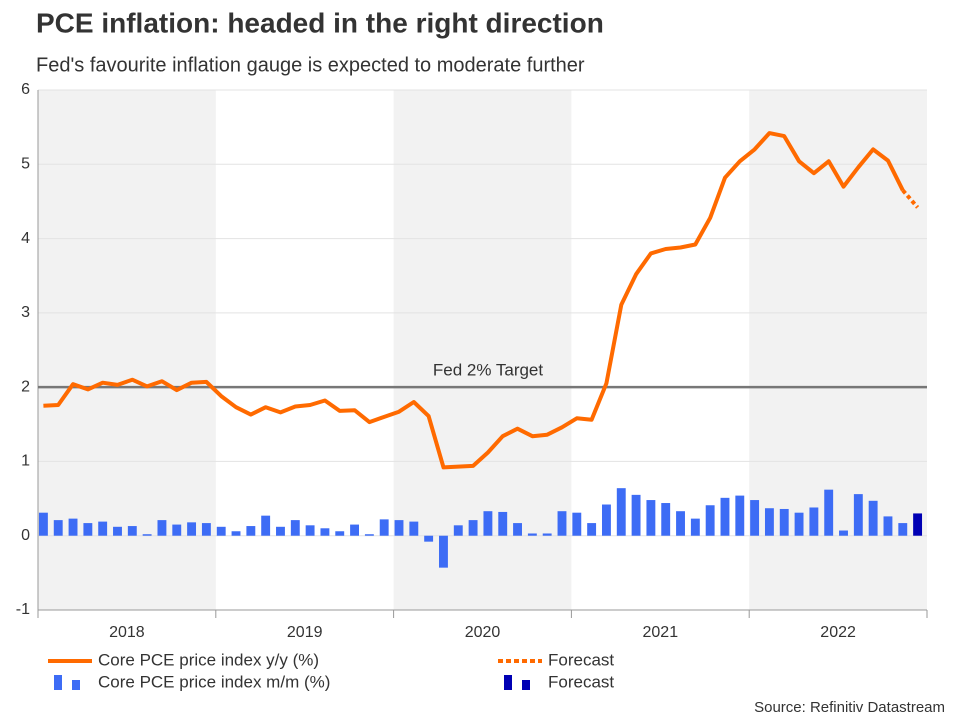 This screenshot has width=960, height=720. I want to click on x-tick-label: 2022, so click(838, 632).